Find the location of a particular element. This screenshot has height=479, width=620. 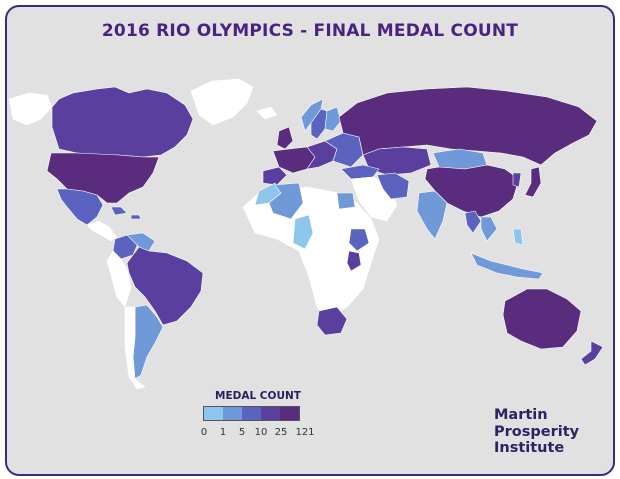

brand-line: Institute is located at coordinates (529, 448).